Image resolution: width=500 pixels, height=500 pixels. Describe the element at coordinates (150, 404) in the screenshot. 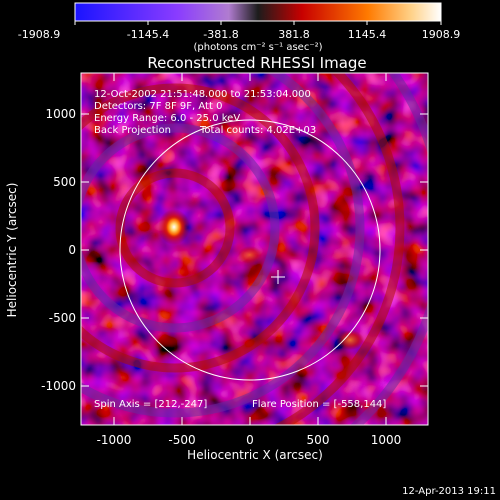

I see `spin-axis-annotation: Spin Axis = [212,-247]` at that location.